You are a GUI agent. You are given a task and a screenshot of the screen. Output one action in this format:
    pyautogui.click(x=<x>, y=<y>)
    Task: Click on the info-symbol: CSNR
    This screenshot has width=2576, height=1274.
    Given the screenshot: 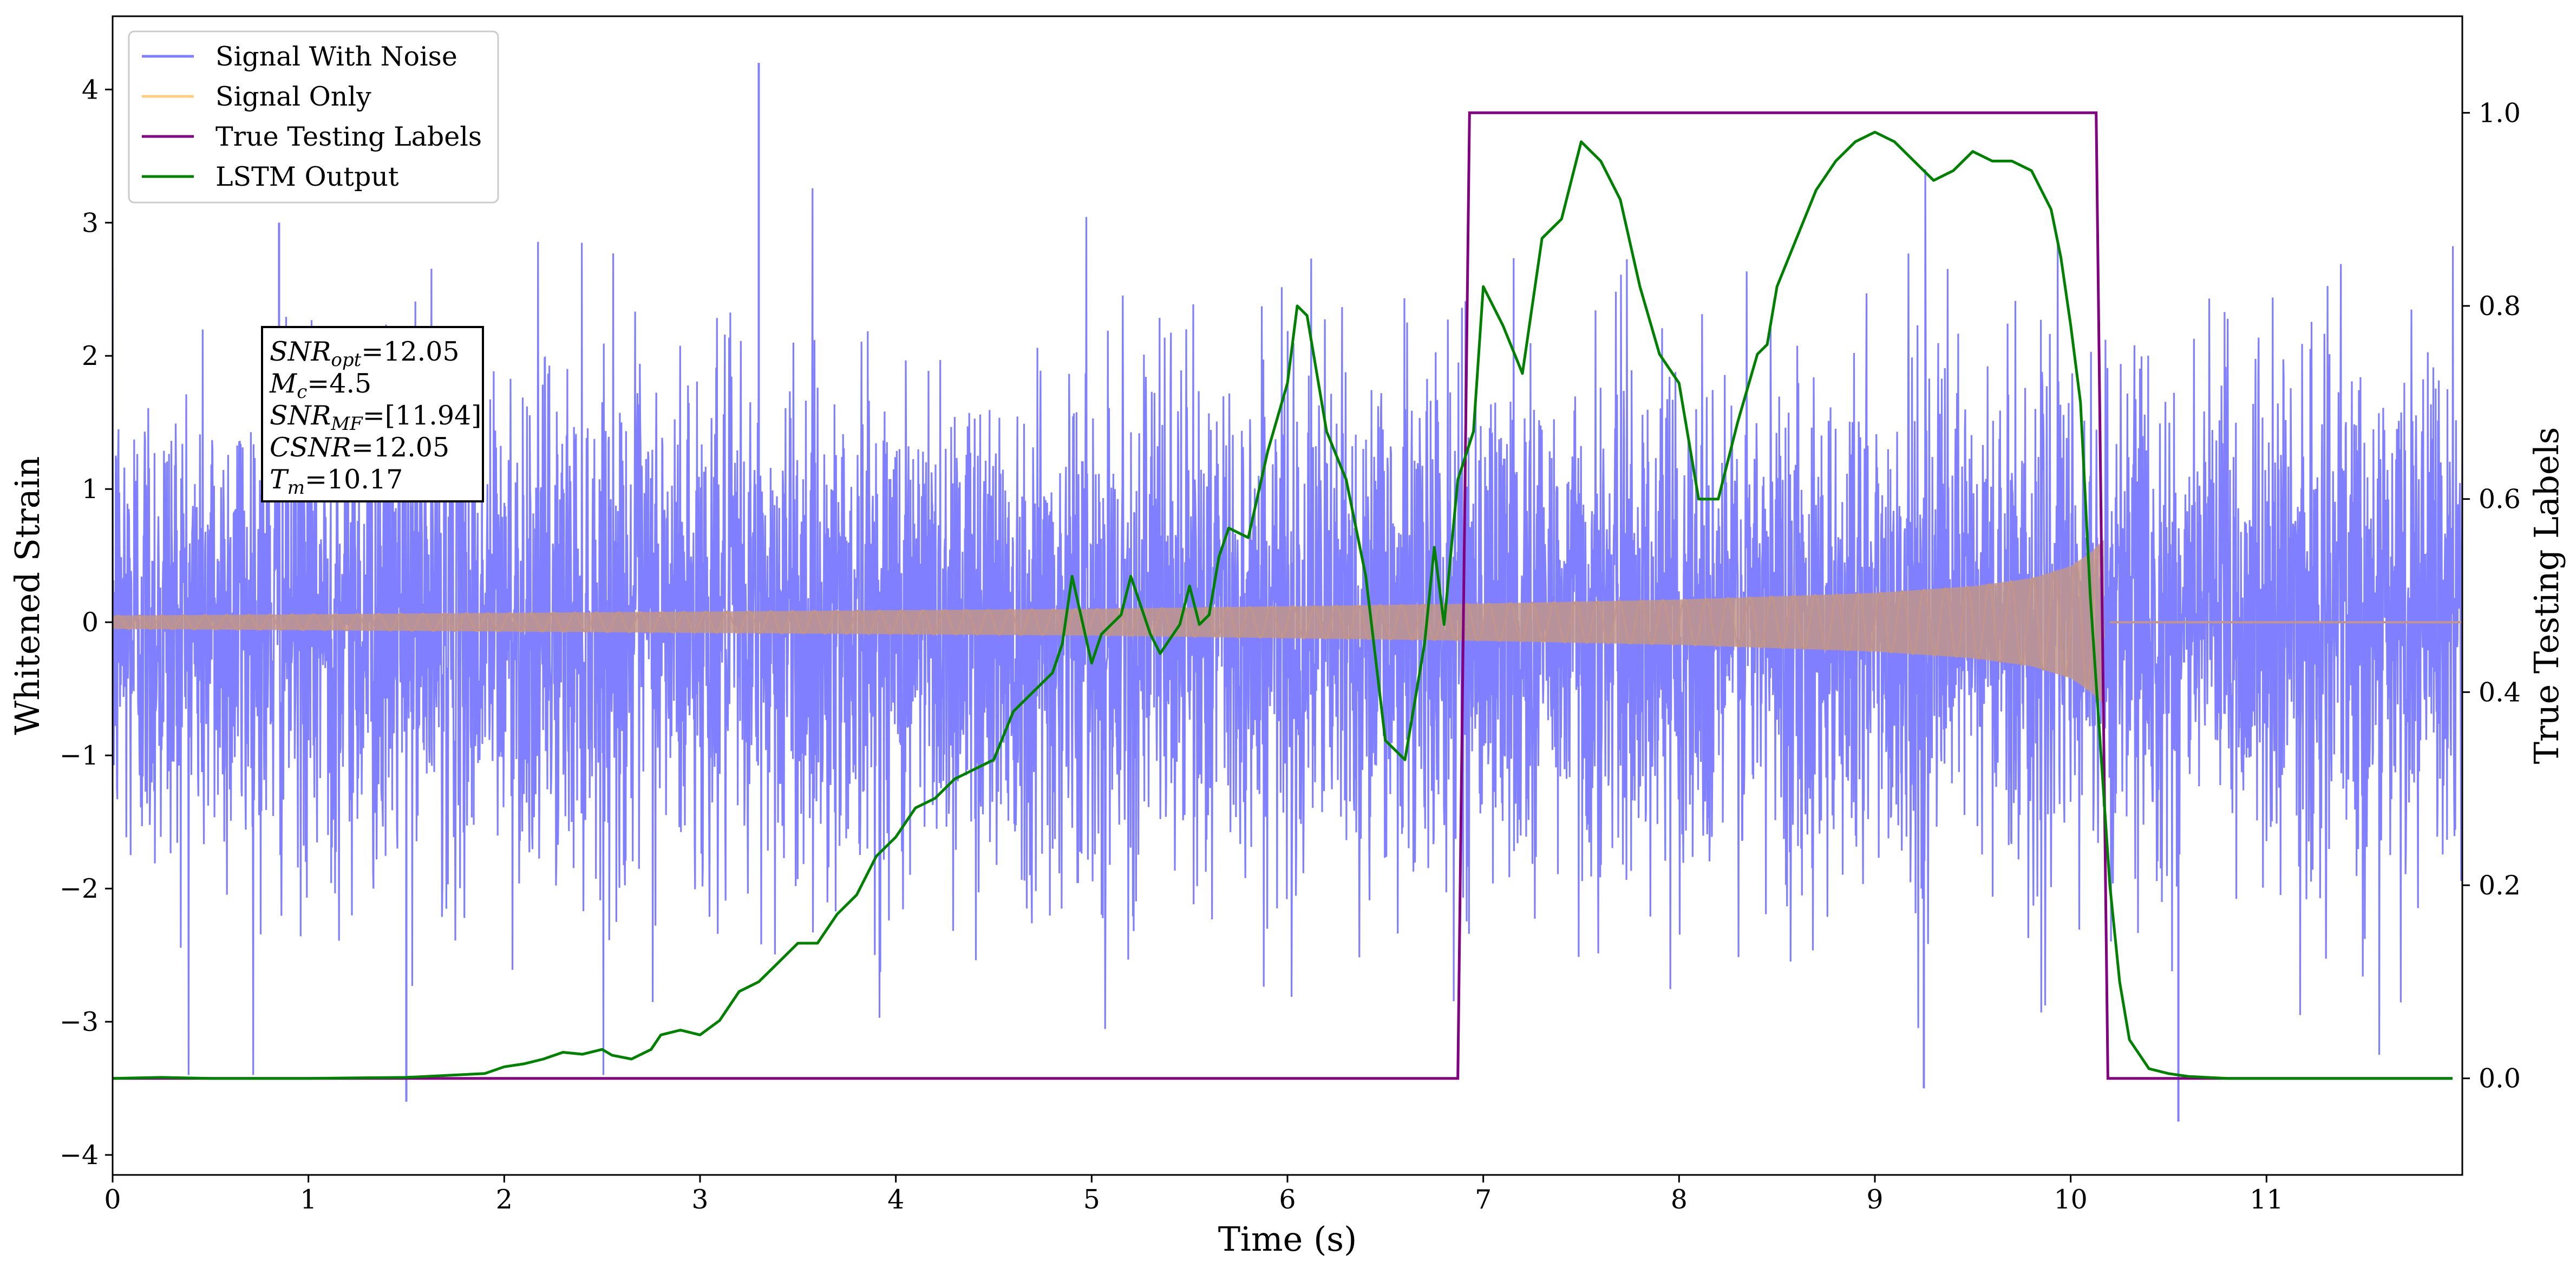 What is the action you would take?
    pyautogui.click(x=310, y=447)
    